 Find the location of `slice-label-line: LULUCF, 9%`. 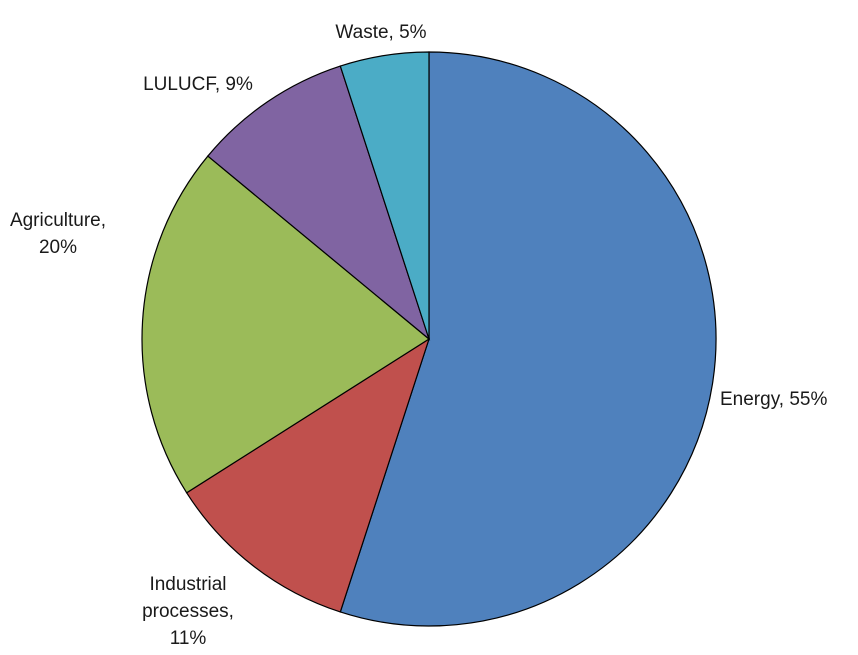

slice-label-line: LULUCF, 9% is located at coordinates (198, 84).